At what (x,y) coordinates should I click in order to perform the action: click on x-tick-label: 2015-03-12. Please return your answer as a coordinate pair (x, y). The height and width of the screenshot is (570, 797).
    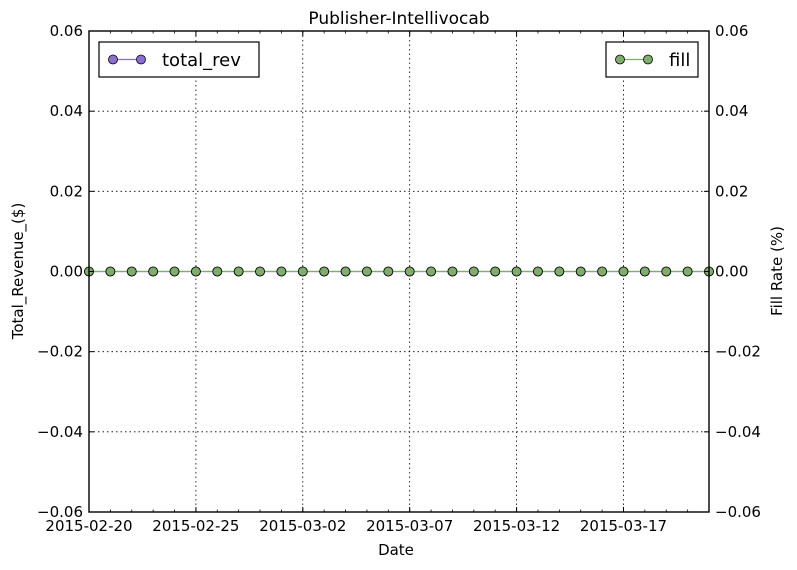
    Looking at the image, I should click on (516, 526).